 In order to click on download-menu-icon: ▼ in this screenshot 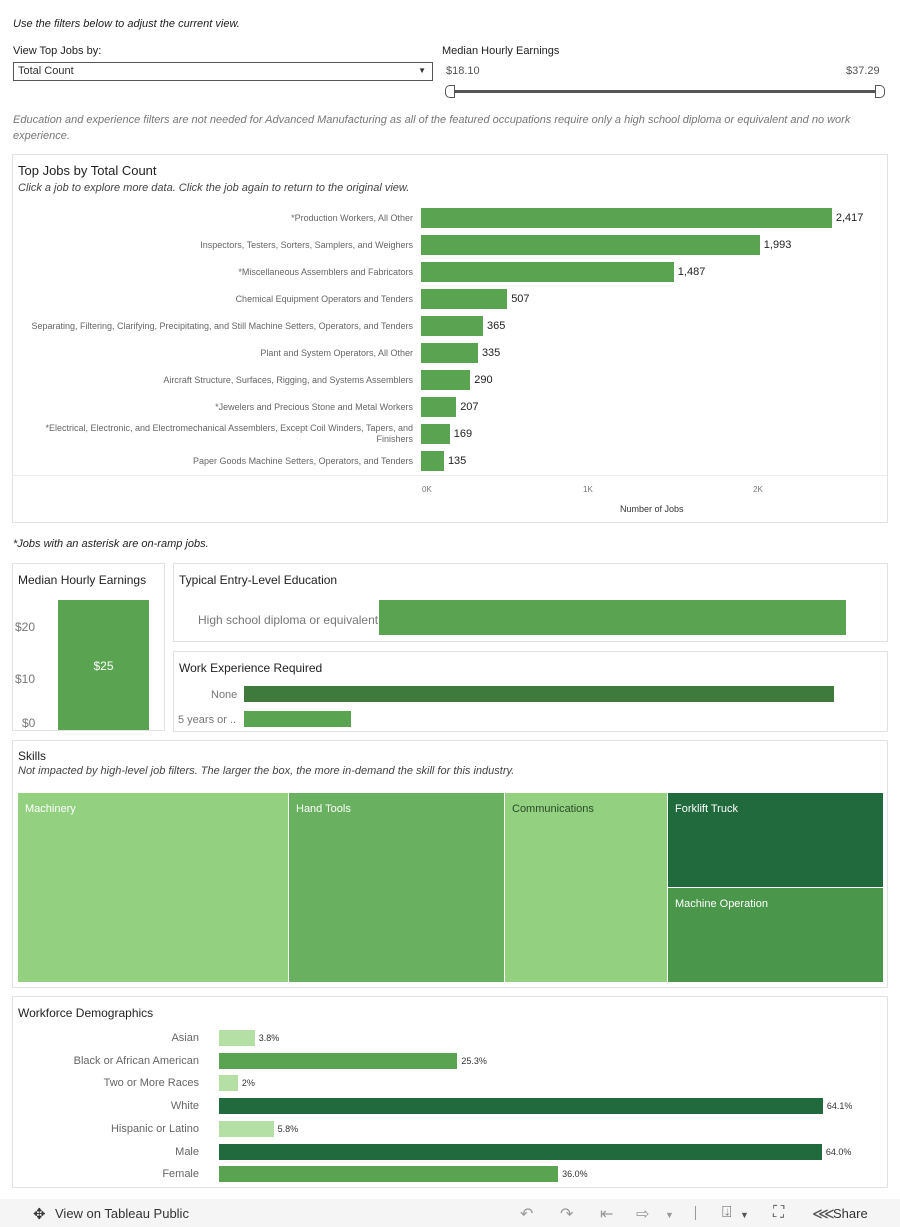, I will do `click(744, 1215)`.